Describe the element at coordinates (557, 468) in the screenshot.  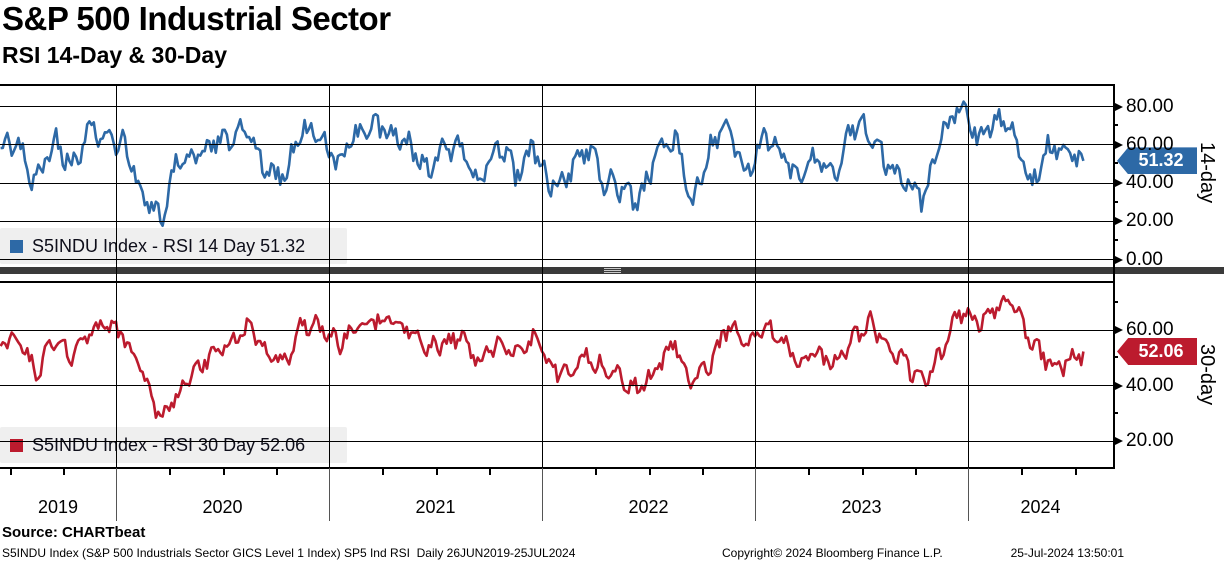
I see `x-axis-line` at that location.